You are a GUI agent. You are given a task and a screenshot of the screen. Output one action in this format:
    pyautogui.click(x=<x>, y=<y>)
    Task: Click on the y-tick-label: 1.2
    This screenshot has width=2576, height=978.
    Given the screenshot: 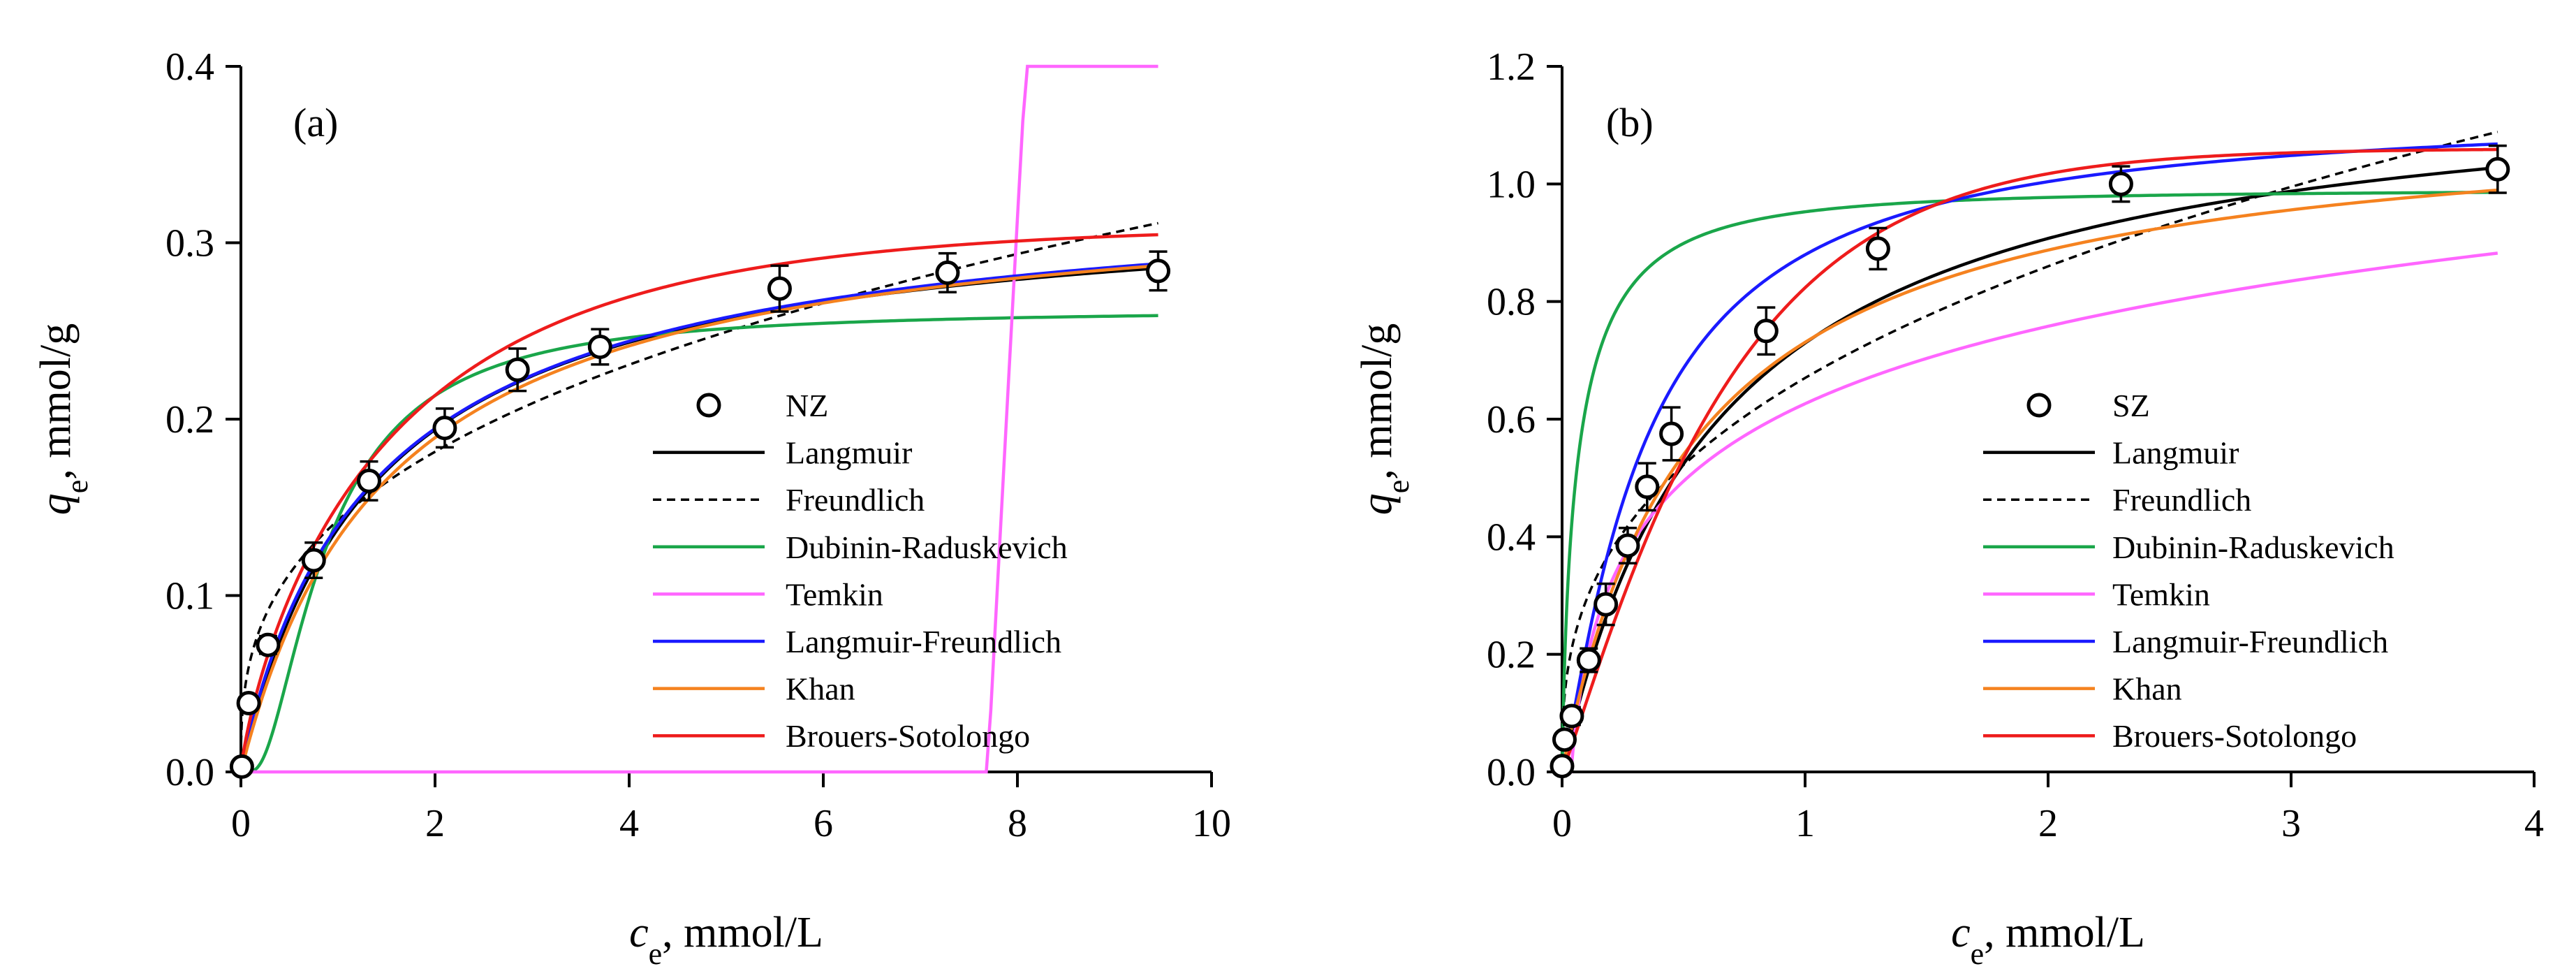 What is the action you would take?
    pyautogui.click(x=1511, y=67)
    